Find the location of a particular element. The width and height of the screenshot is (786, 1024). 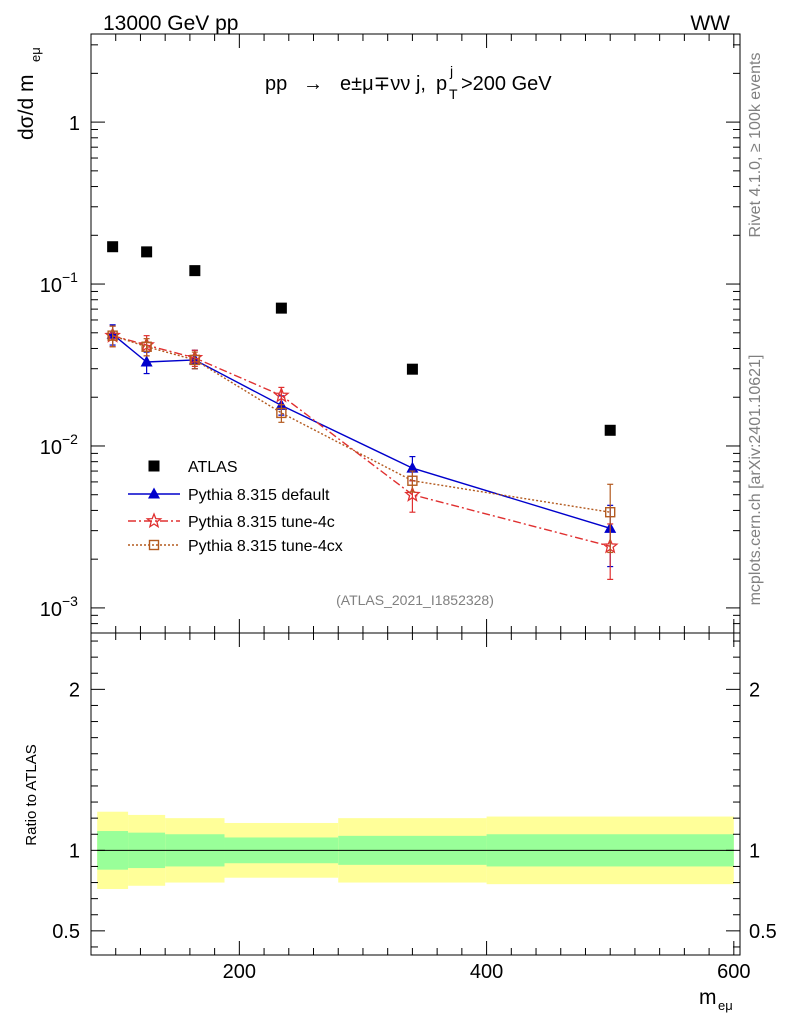

process-label: WW is located at coordinates (710, 23).